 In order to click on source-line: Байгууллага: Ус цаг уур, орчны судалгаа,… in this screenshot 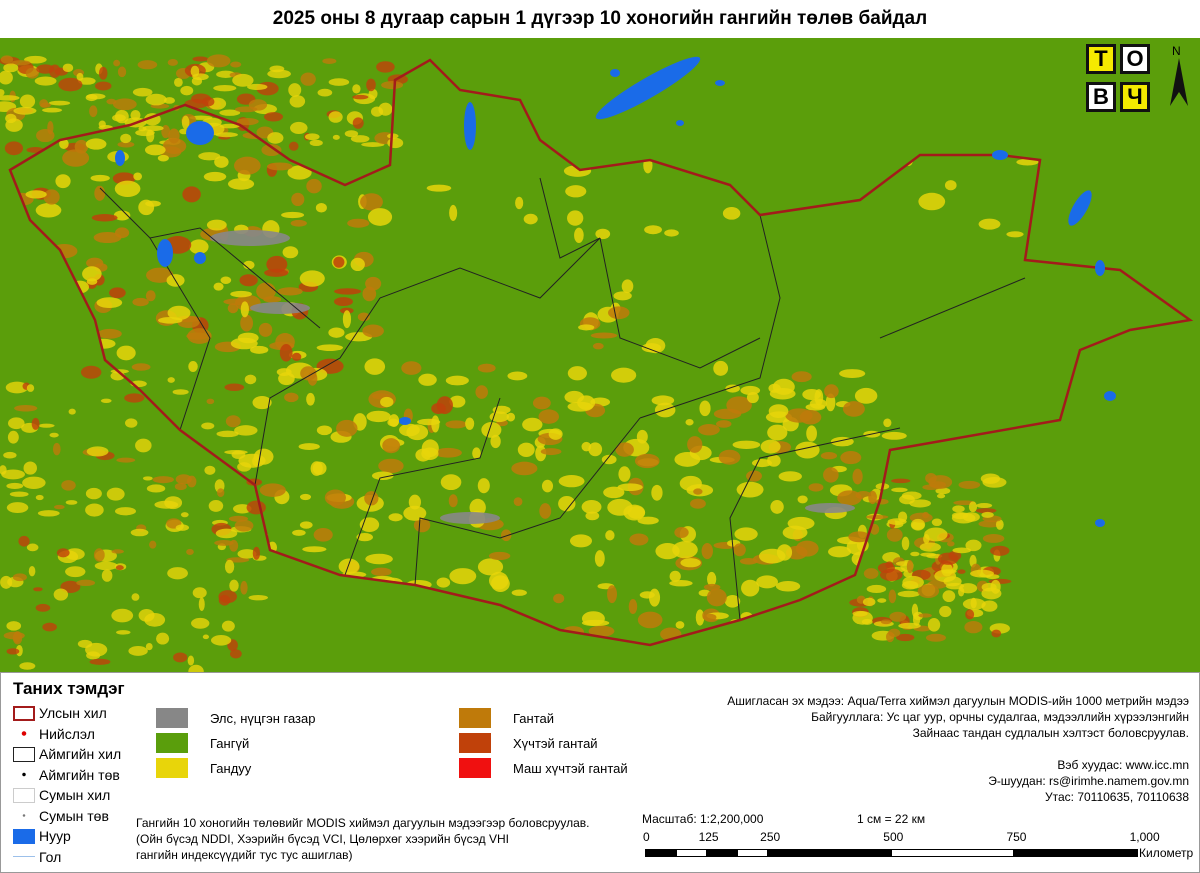, I will do `click(1000, 717)`.